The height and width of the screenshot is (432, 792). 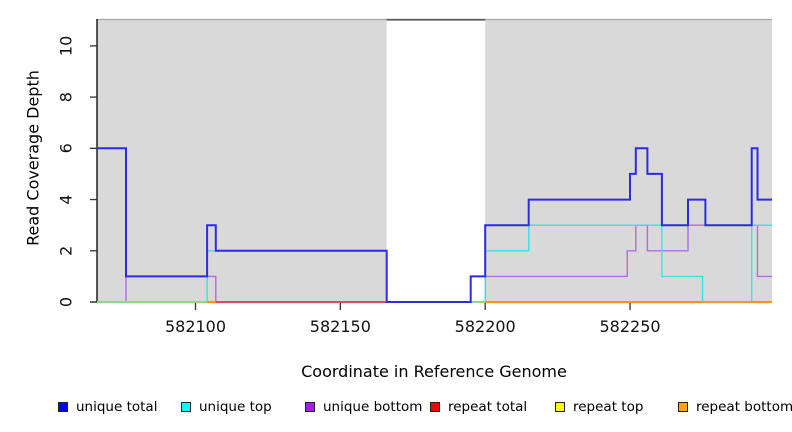 What do you see at coordinates (66, 199) in the screenshot?
I see `y-tick-label: 4` at bounding box center [66, 199].